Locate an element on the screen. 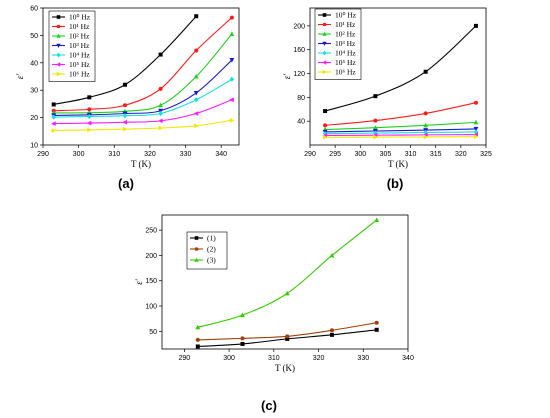 This screenshot has width=550, height=418. y-tick-label: 150 is located at coordinates (151, 281).